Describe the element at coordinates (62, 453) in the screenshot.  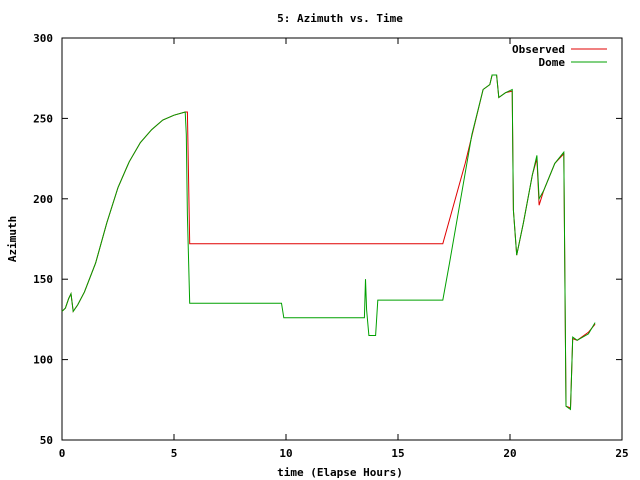
I see `x-tick-label: 0` at that location.